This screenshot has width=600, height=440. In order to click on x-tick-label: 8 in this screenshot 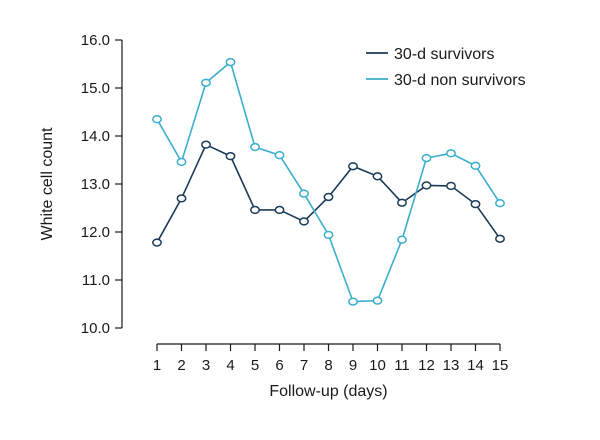, I will do `click(328, 365)`.